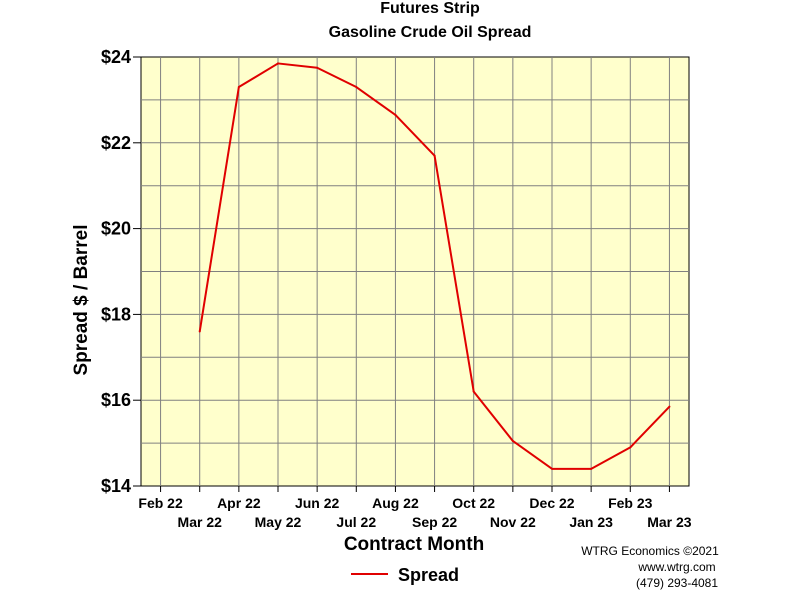 The width and height of the screenshot is (800, 600). I want to click on x-tick-label: Mar 22, so click(200, 522).